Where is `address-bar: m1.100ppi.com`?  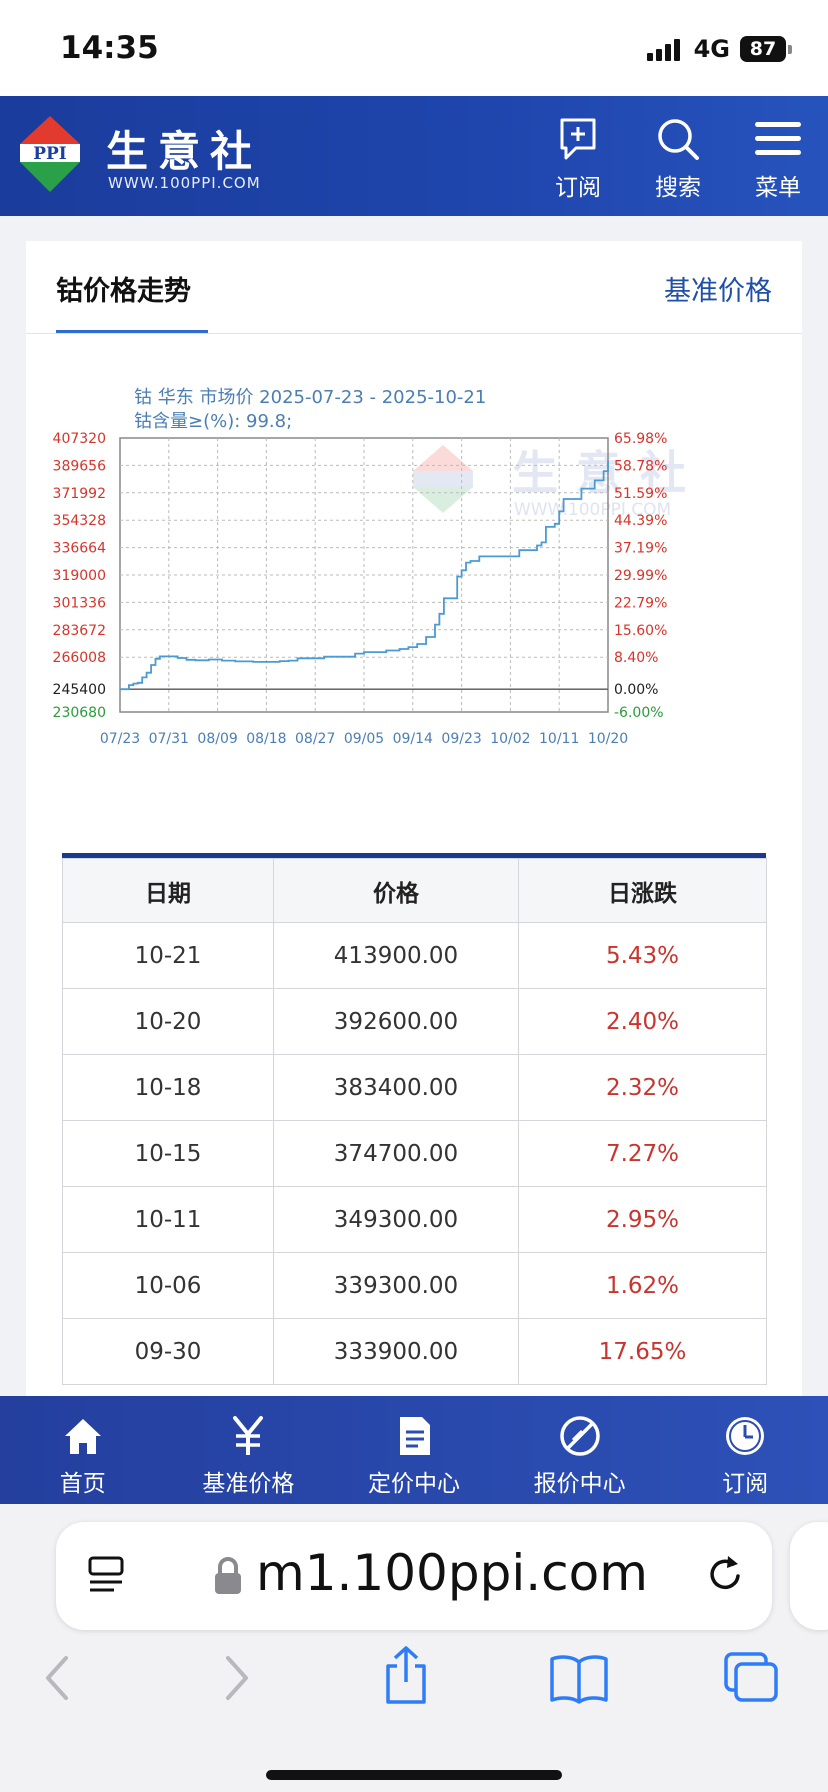
address-bar: m1.100ppi.com is located at coordinates (414, 1576).